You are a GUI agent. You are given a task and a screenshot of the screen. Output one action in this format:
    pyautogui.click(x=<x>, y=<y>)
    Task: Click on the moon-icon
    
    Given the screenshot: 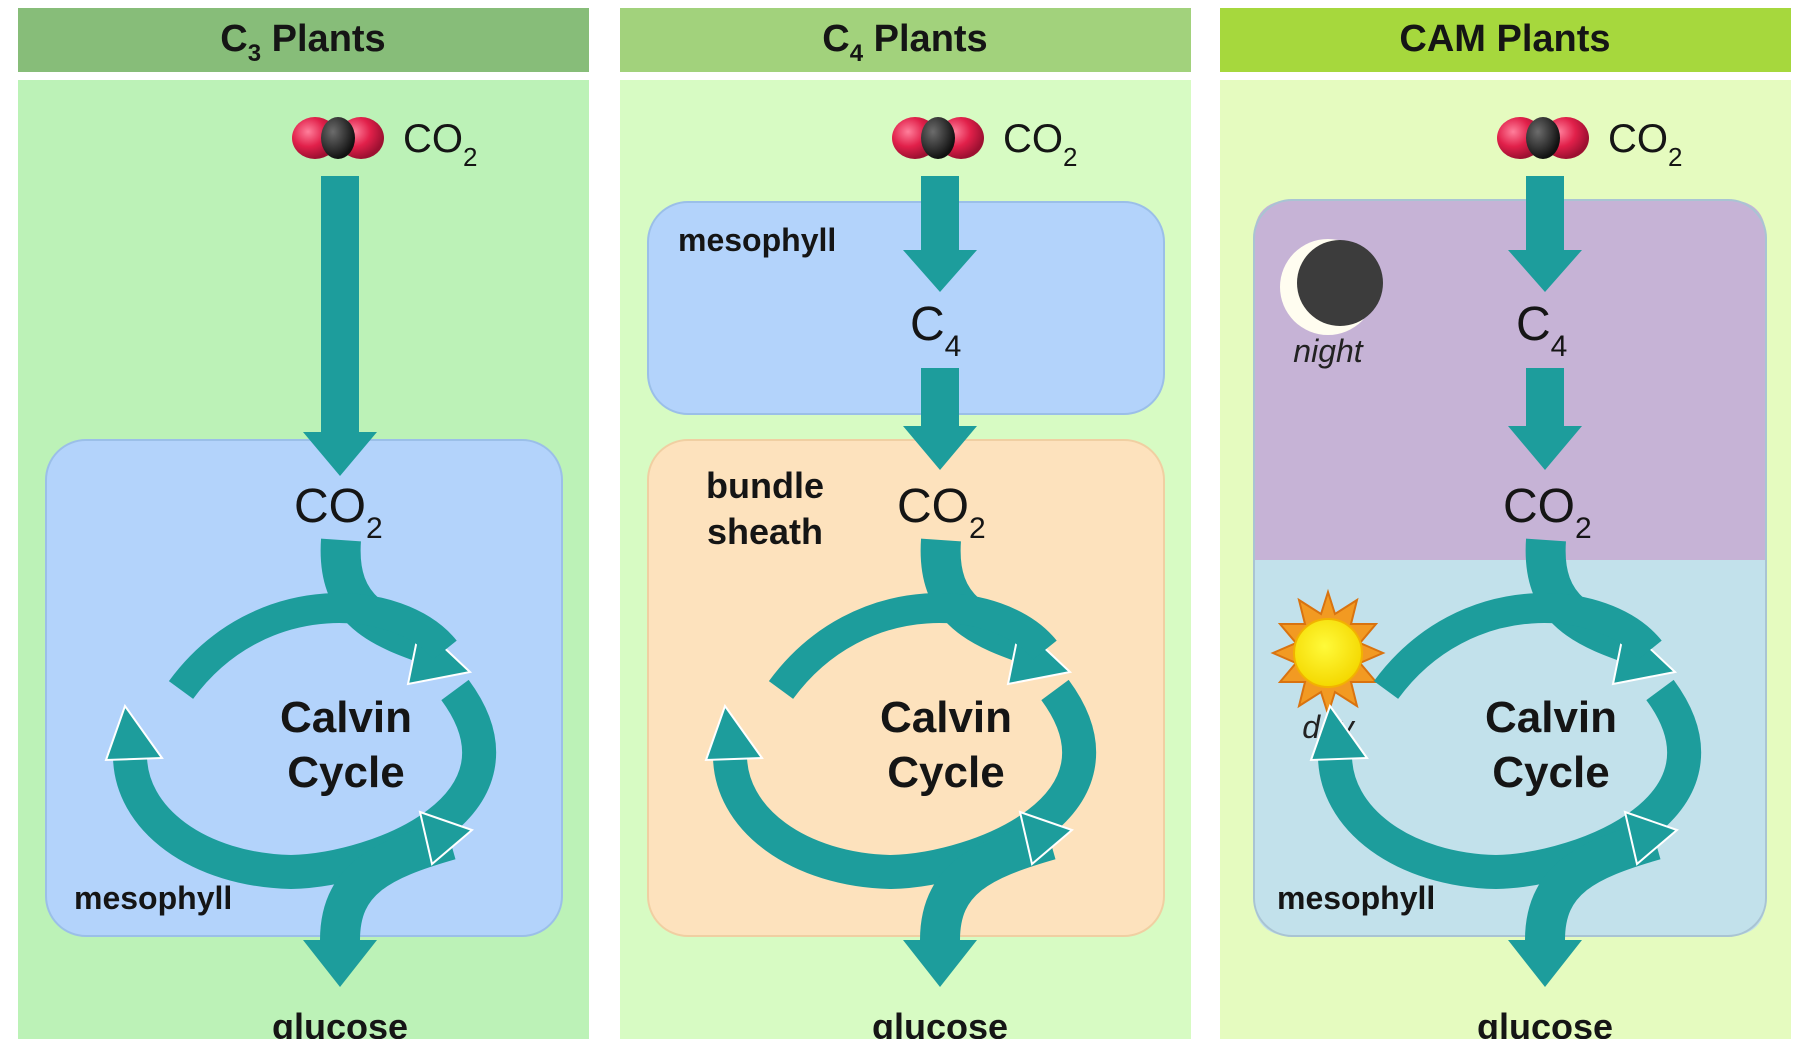 What is the action you would take?
    pyautogui.click(x=1331, y=287)
    